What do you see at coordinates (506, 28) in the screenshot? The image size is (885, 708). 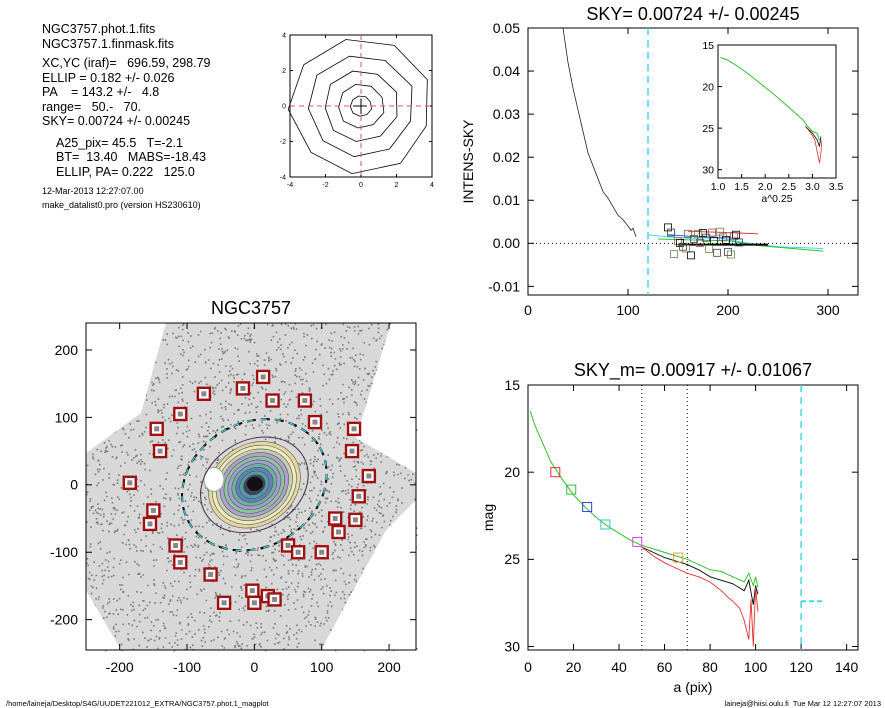 I see `y-tick-label: 0.05` at bounding box center [506, 28].